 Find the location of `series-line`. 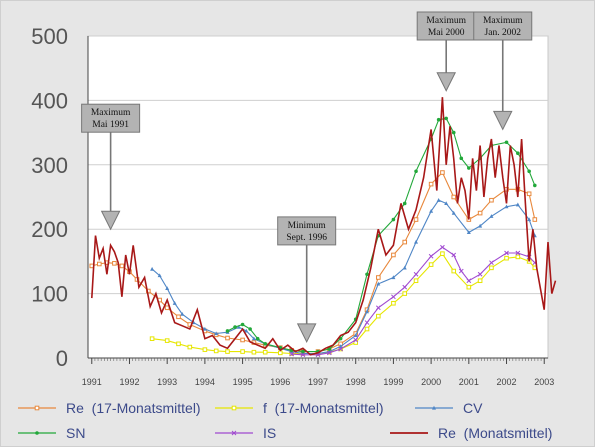

series-line is located at coordinates (413, 301).